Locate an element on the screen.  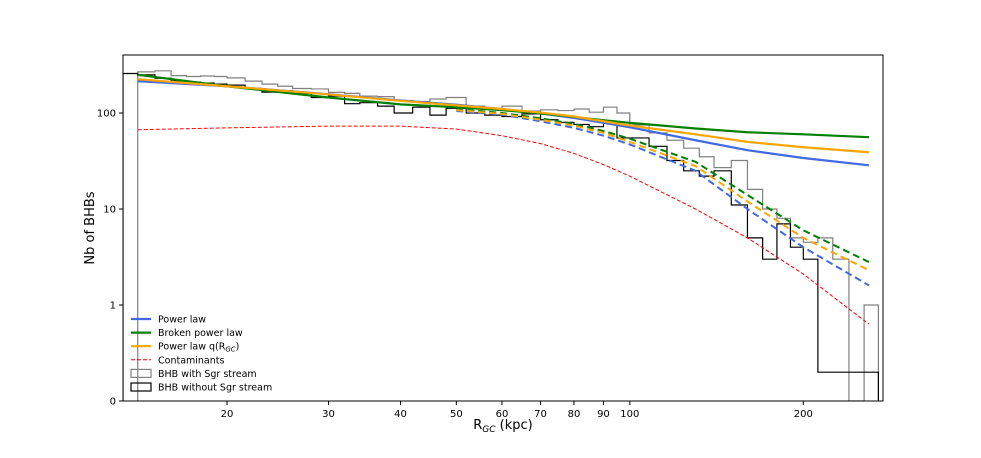
x-tick-label: 200 is located at coordinates (803, 414).